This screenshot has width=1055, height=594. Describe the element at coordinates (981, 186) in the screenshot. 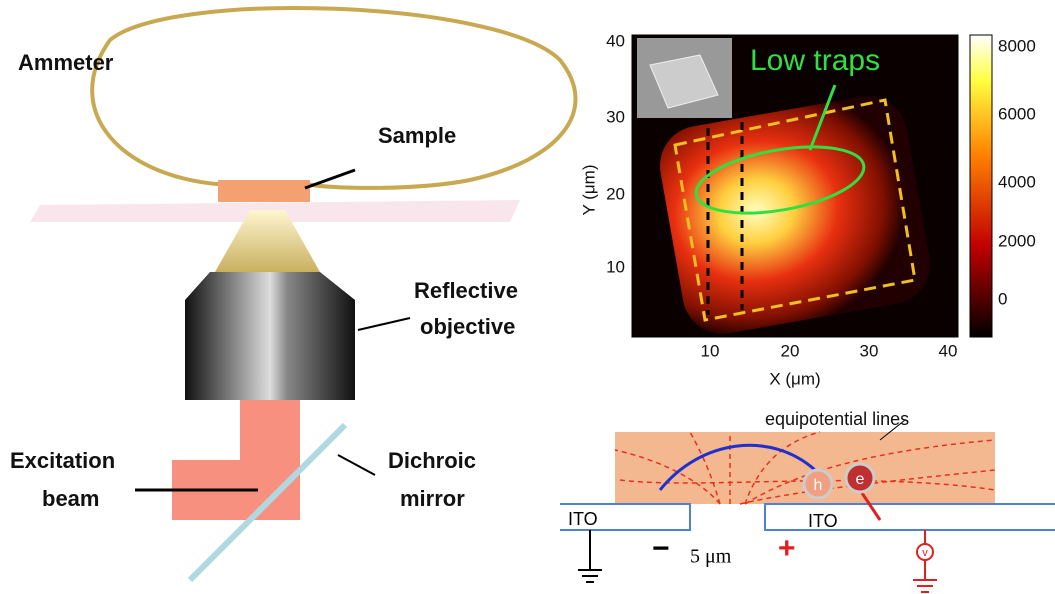

I see `colorbar` at that location.